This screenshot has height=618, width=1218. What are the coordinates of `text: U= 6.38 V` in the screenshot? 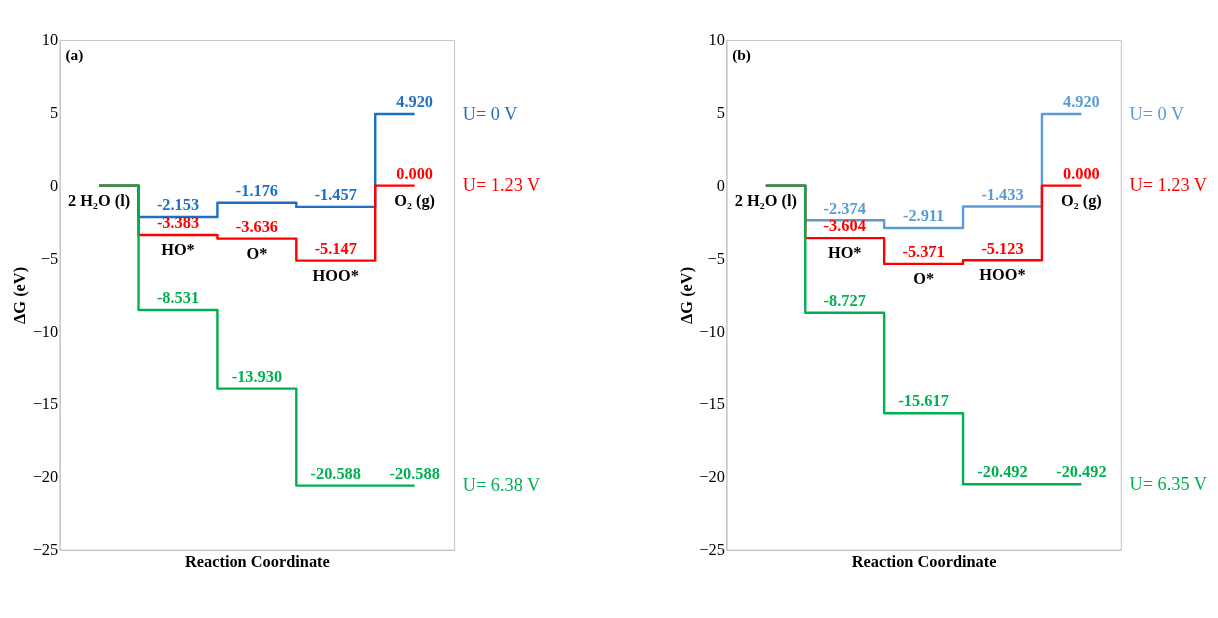 It's located at (501, 485).